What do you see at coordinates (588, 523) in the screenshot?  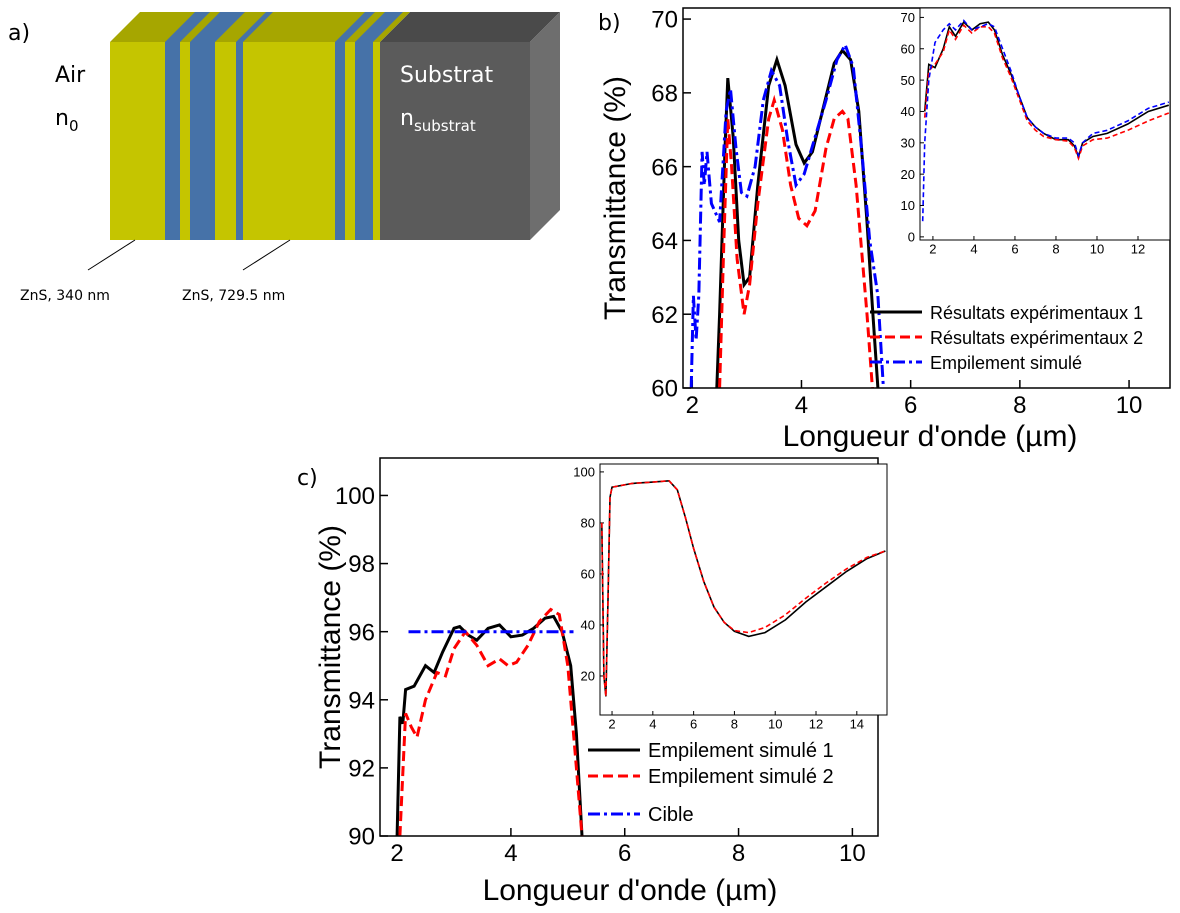 I see `y-tick-label: 80` at bounding box center [588, 523].